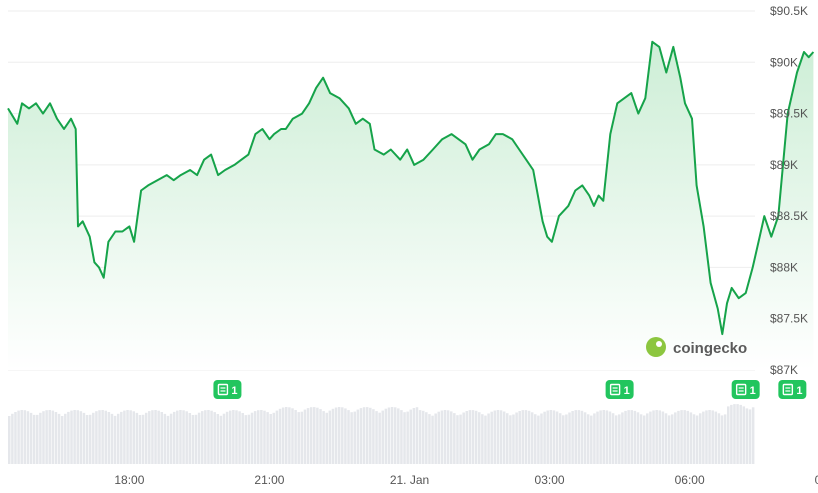 Image resolution: width=818 pixels, height=493 pixels. What do you see at coordinates (269, 480) in the screenshot?
I see `x-tick-label: 21:00` at bounding box center [269, 480].